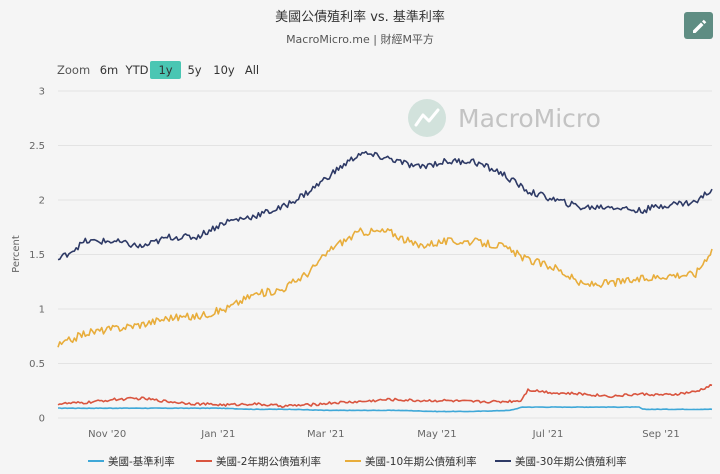  I want to click on legend-item: 美國-30年期公債殖利率, so click(561, 461).